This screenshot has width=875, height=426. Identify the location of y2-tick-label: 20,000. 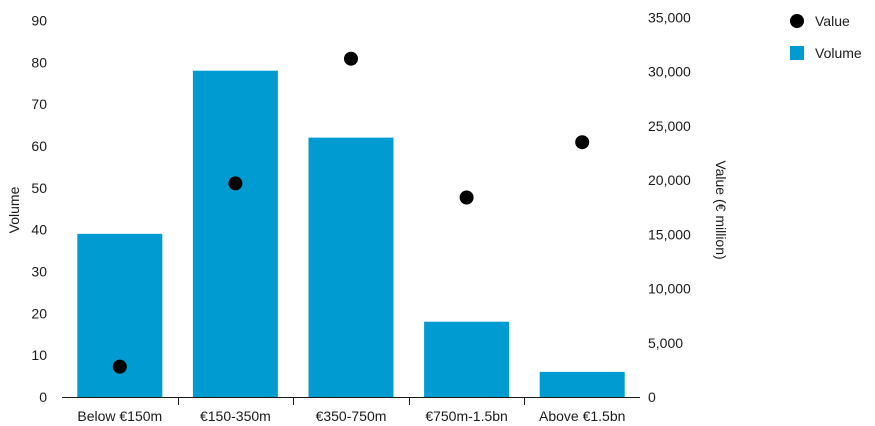
(669, 180).